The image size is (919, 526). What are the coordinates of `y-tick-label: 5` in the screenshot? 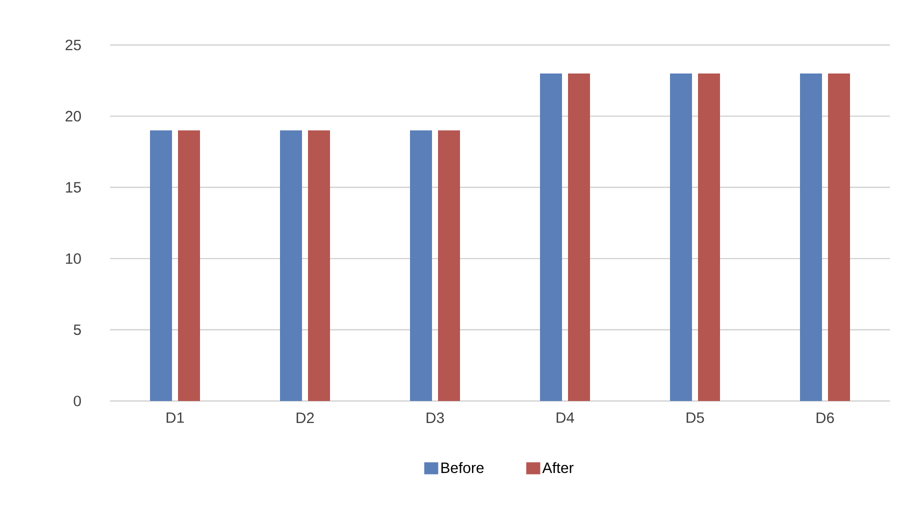 It's located at (77, 329).